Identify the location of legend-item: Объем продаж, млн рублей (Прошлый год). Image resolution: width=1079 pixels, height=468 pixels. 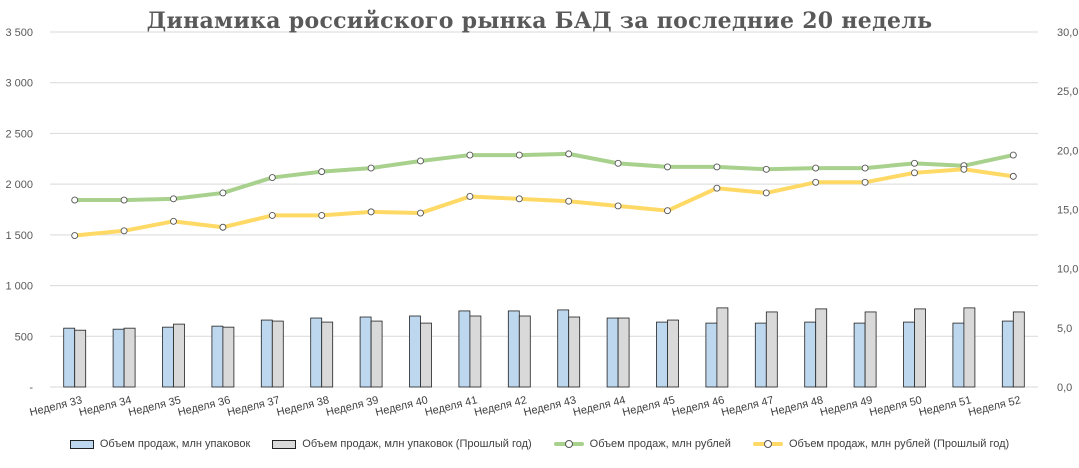
(881, 444).